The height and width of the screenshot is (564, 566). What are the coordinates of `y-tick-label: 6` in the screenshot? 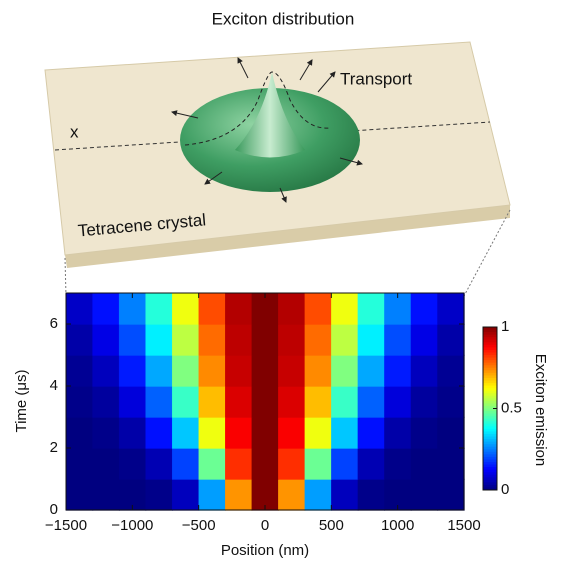 It's located at (54, 323).